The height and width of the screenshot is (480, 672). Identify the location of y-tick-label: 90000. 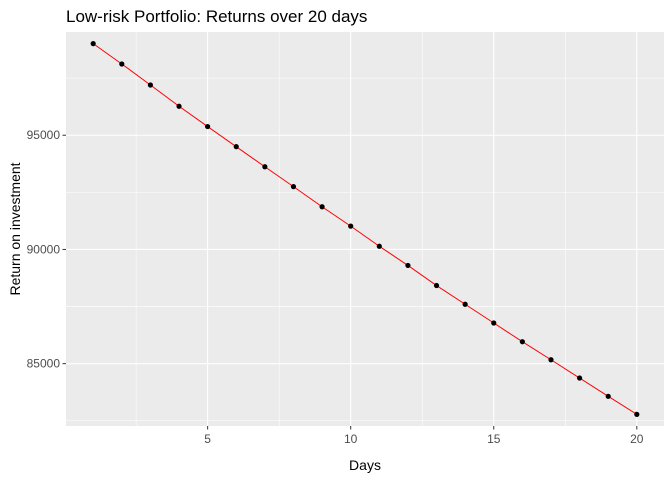
(44, 249).